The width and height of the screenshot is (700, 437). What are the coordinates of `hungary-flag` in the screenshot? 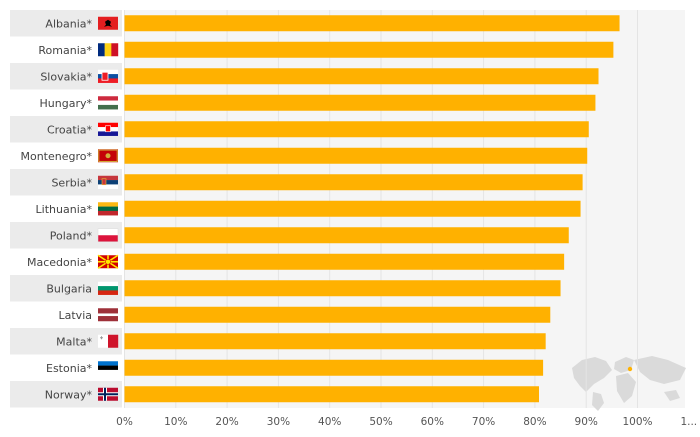 It's located at (108, 103).